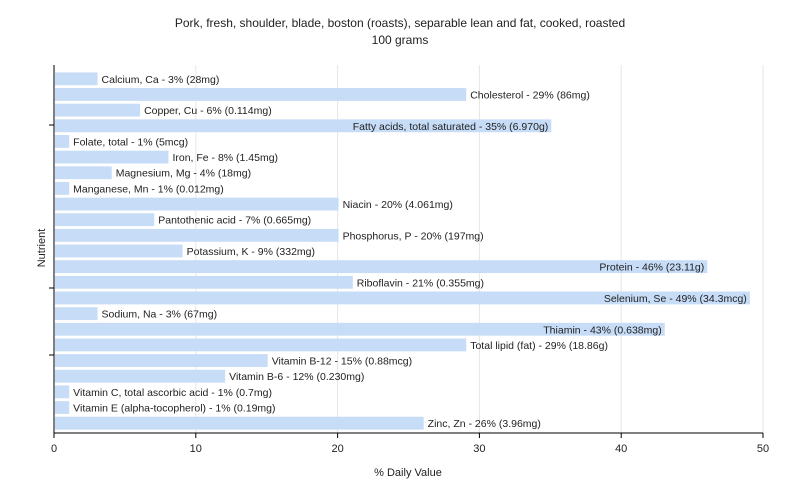 This screenshot has width=800, height=500. Describe the element at coordinates (342, 362) in the screenshot. I see `bar-label: Vitamin B-12 - 15% (0.88mcg)` at that location.